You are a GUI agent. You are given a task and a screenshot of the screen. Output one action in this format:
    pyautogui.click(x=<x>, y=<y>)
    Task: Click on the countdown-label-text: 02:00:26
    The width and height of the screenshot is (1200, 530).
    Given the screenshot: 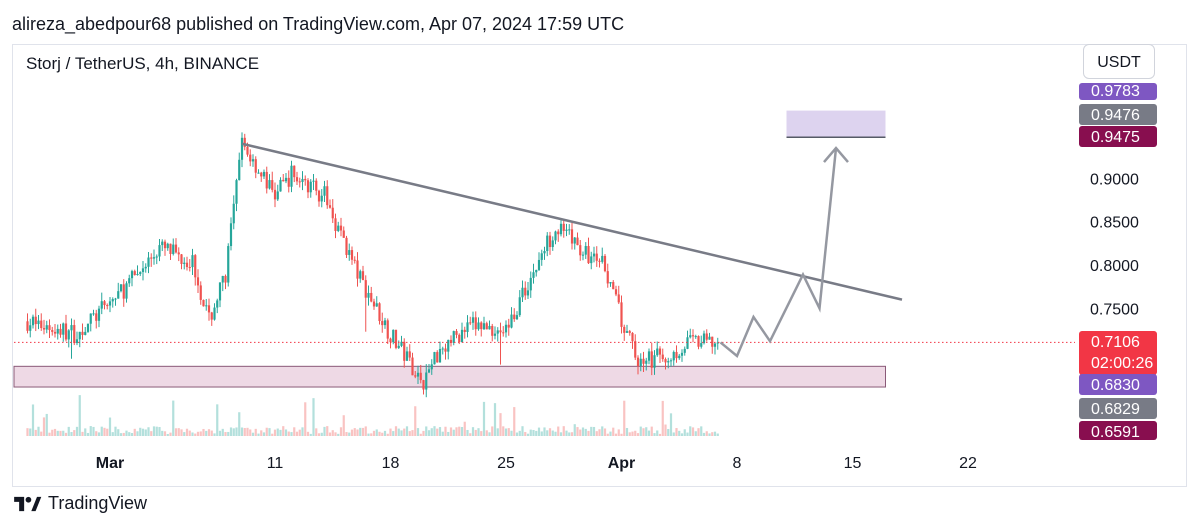 What is the action you would take?
    pyautogui.click(x=1122, y=363)
    